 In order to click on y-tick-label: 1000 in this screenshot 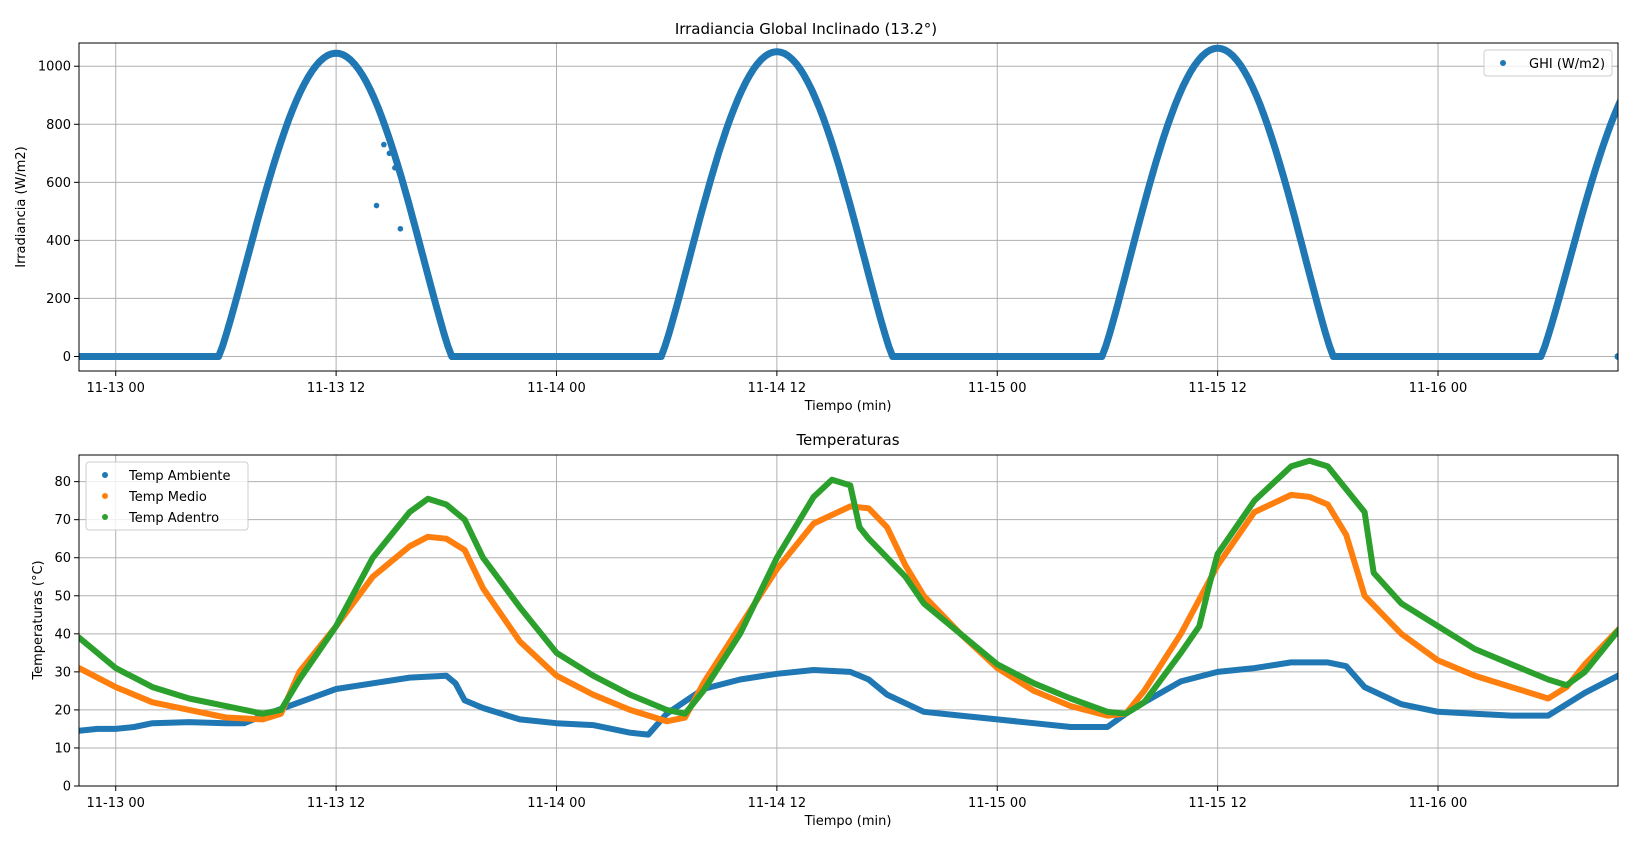, I will do `click(54, 67)`.